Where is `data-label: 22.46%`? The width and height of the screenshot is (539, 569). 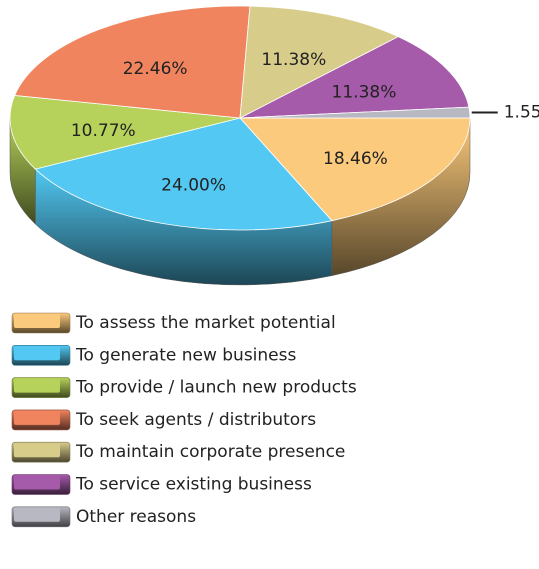 data-label: 22.46% is located at coordinates (155, 69).